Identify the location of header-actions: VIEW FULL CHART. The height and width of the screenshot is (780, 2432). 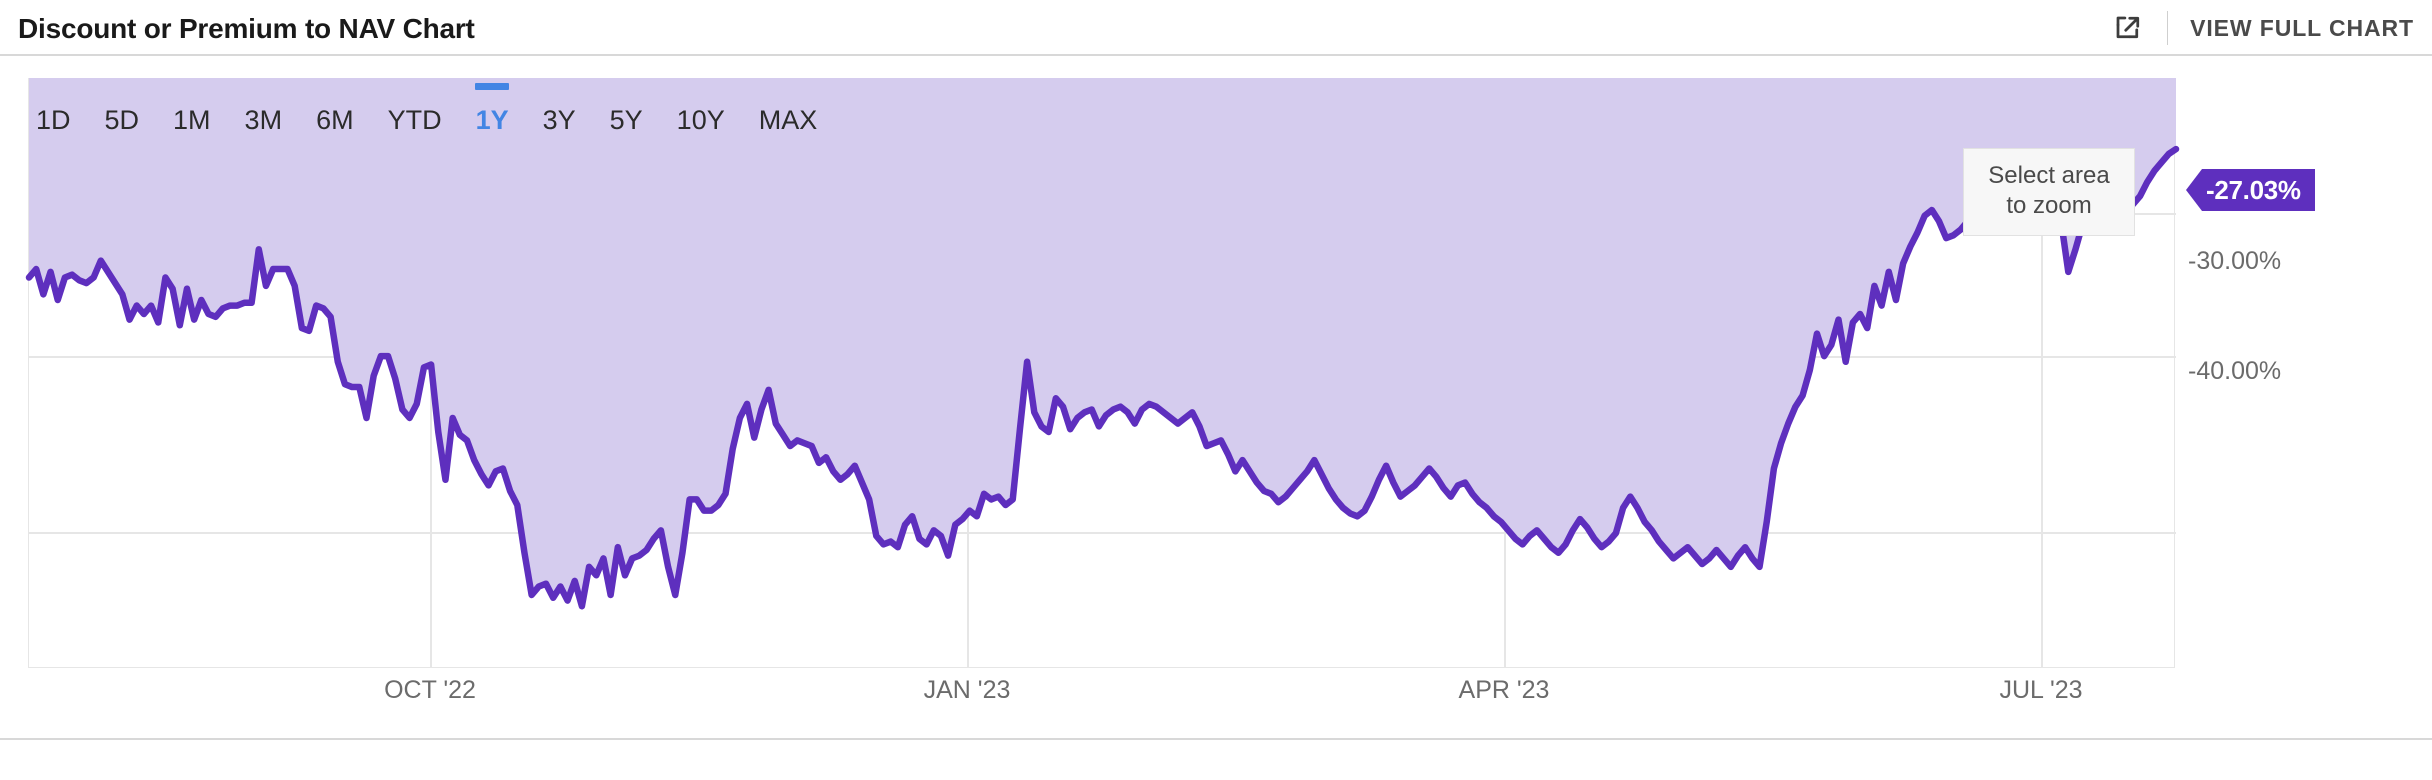
(2261, 28).